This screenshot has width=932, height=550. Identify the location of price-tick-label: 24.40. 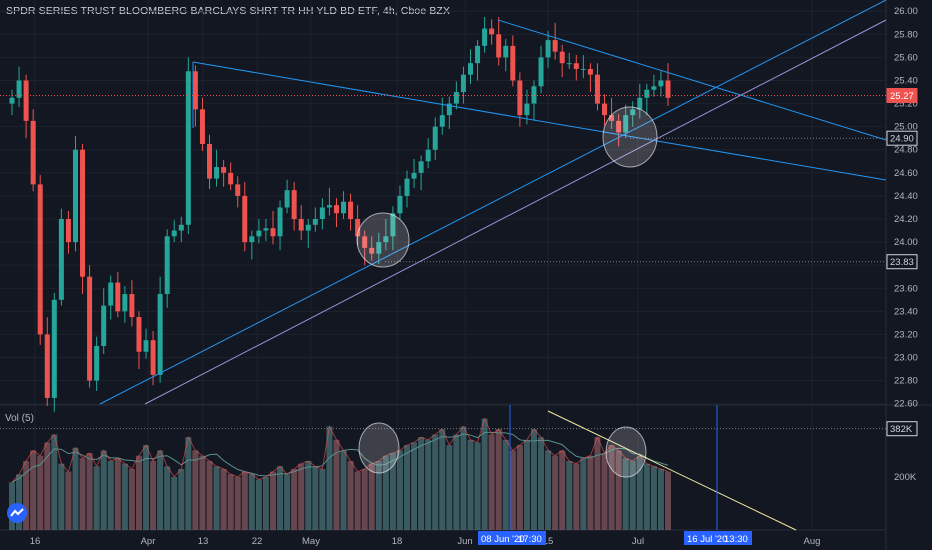
(906, 196).